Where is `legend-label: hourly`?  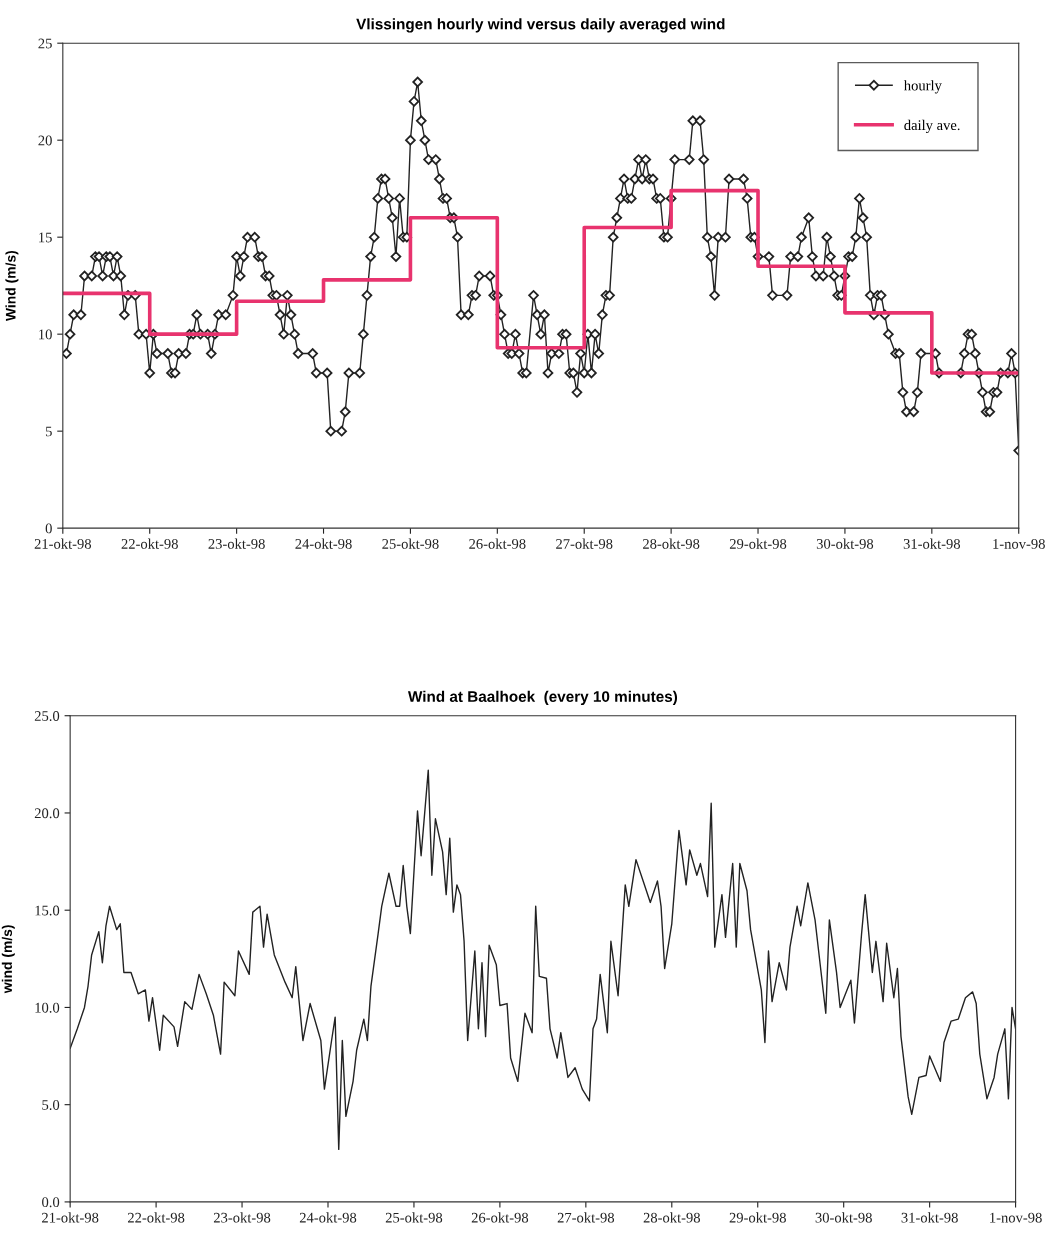 legend-label: hourly is located at coordinates (922, 87).